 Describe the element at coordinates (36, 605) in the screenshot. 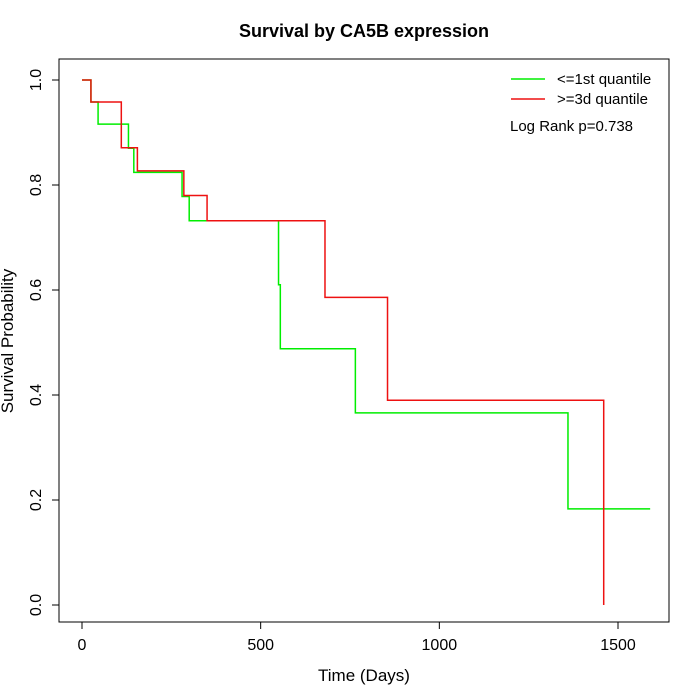

I see `y-tick-label: 0.0` at that location.